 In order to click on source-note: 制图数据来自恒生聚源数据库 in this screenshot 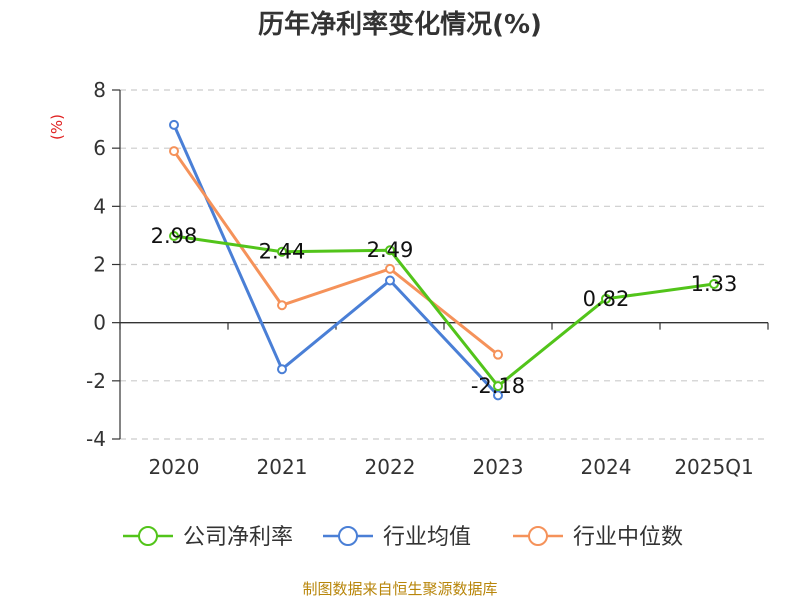, I will do `click(399, 589)`.